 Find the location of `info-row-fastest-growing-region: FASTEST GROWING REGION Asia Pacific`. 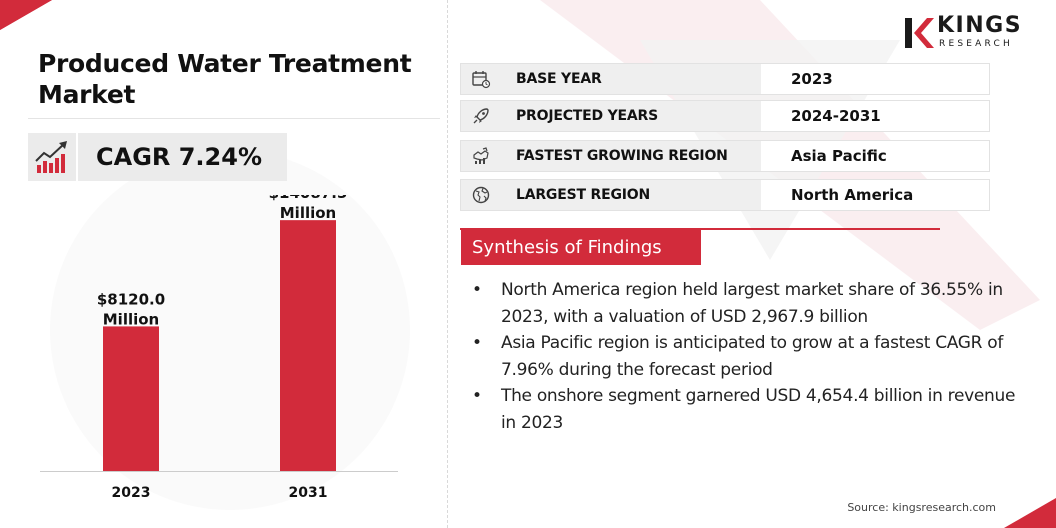

info-row-fastest-growing-region: FASTEST GROWING REGION Asia Pacific is located at coordinates (725, 156).